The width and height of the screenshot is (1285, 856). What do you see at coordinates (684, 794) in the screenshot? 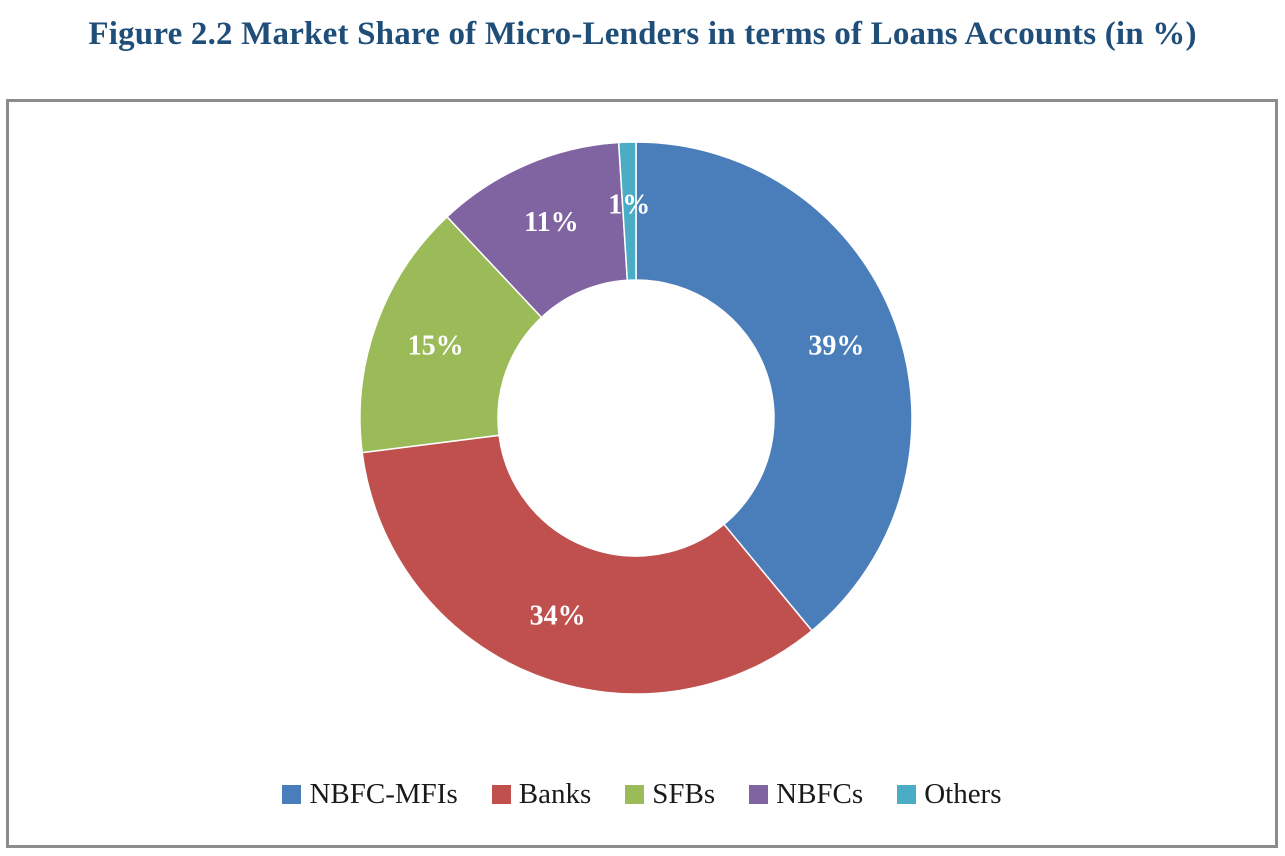
I see `legend-label: SFBs` at bounding box center [684, 794].